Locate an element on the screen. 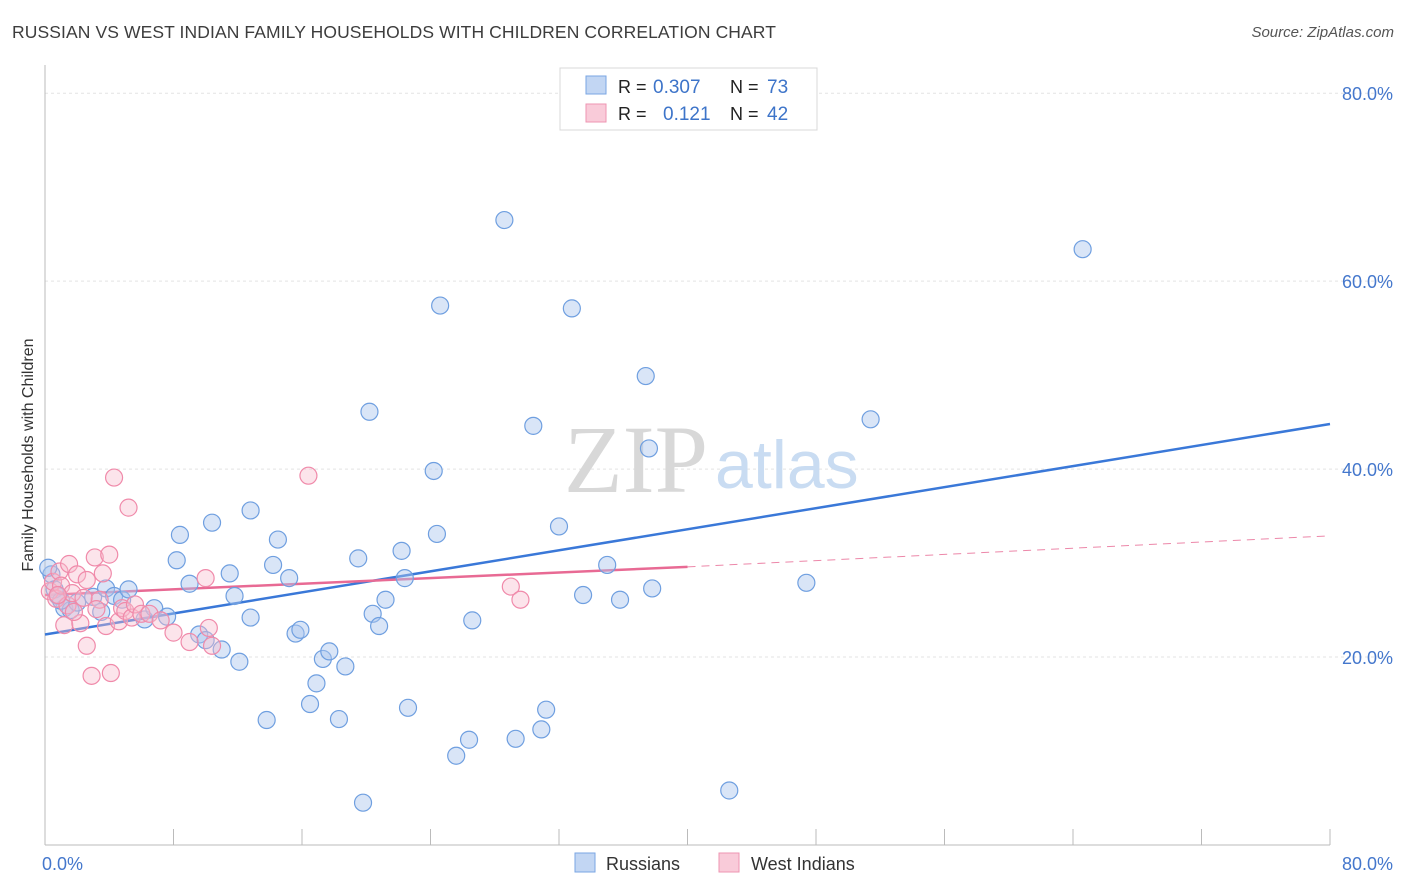 The height and width of the screenshot is (892, 1406). trend-line-west-indians is located at coordinates (366, 581).